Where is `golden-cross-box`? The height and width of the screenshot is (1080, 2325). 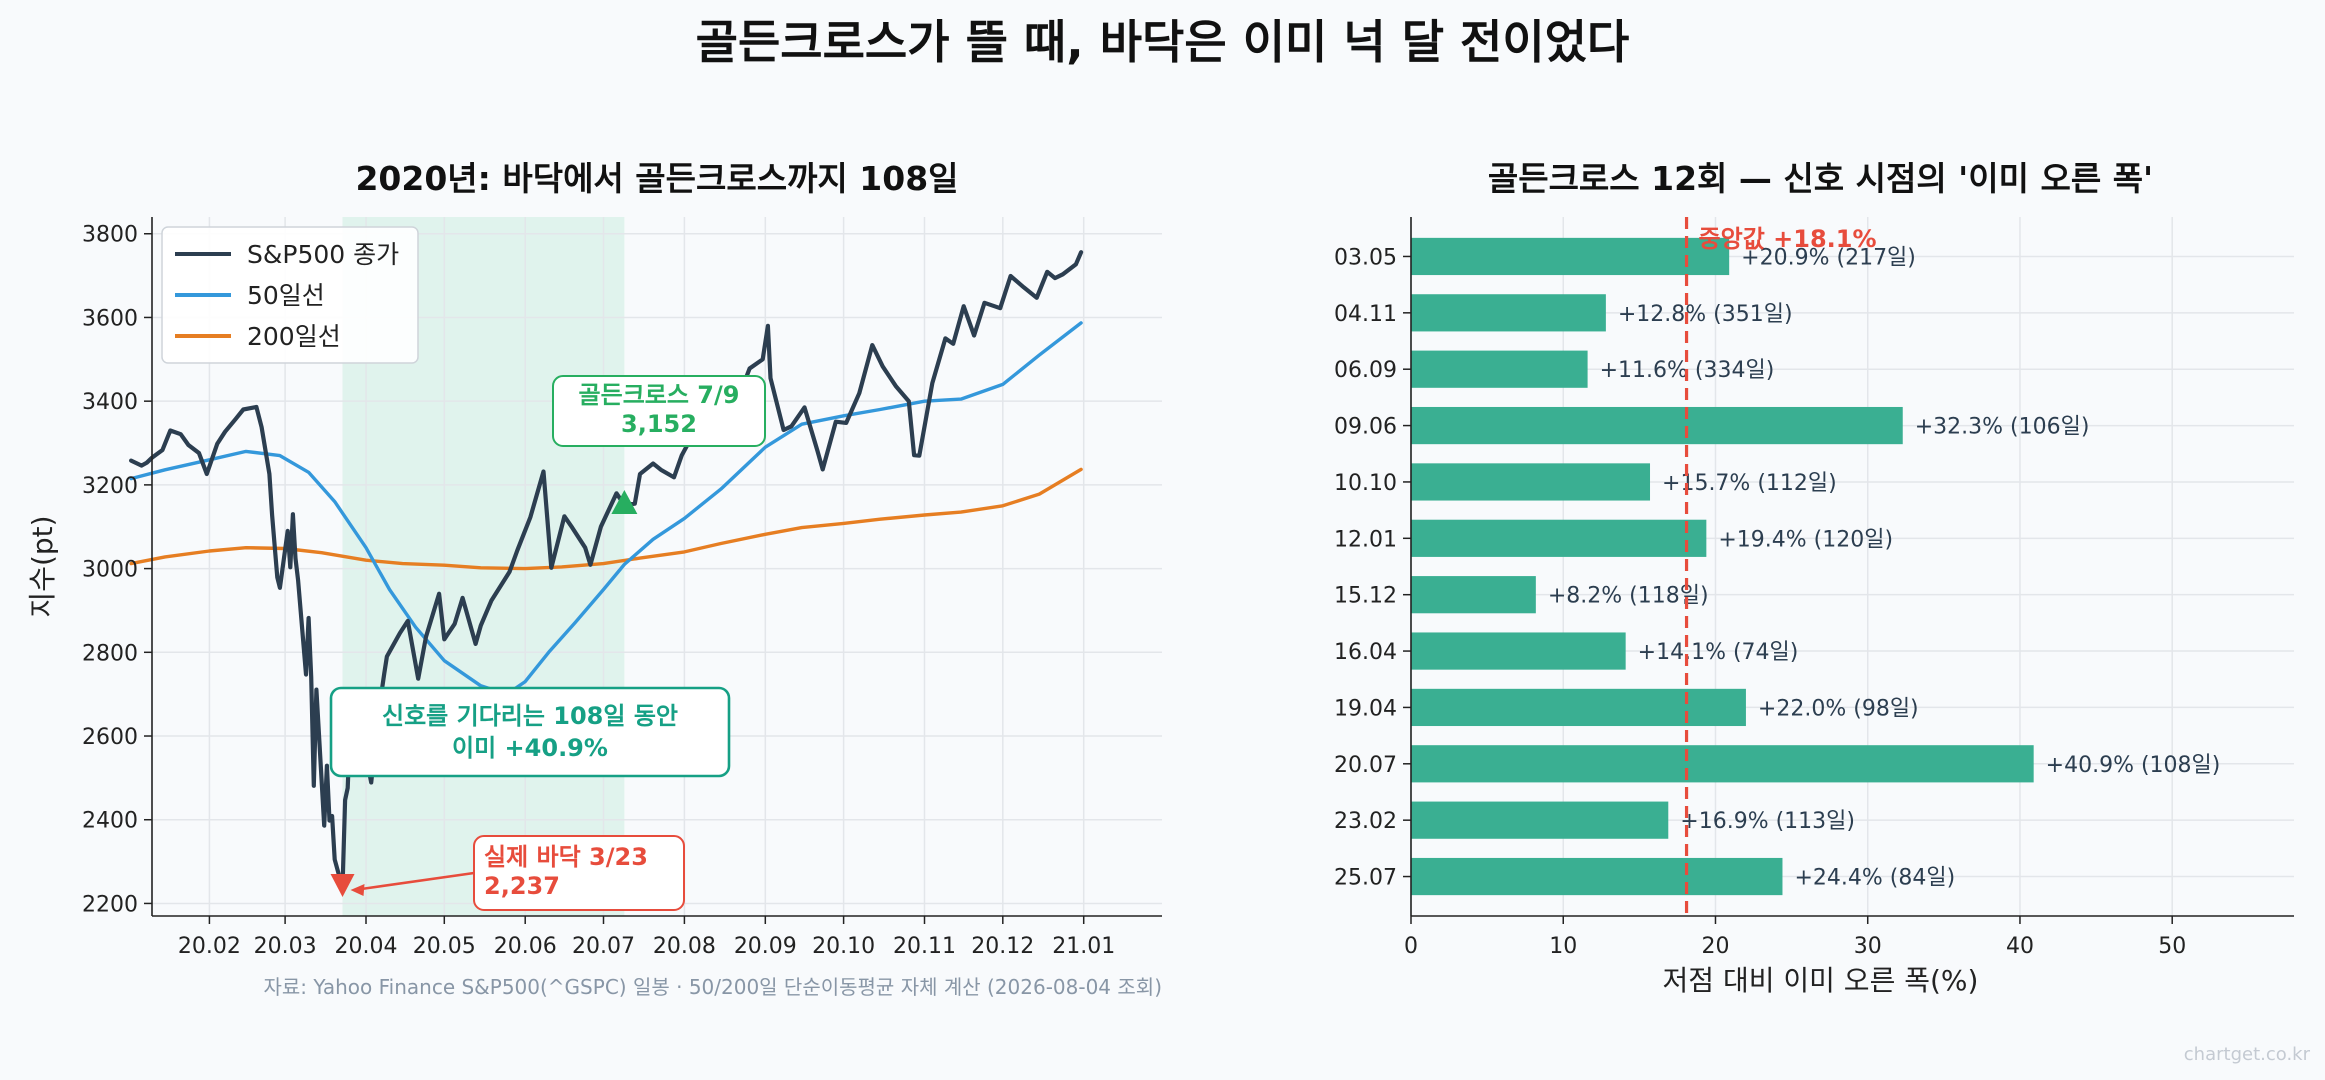
golden-cross-box is located at coordinates (659, 411).